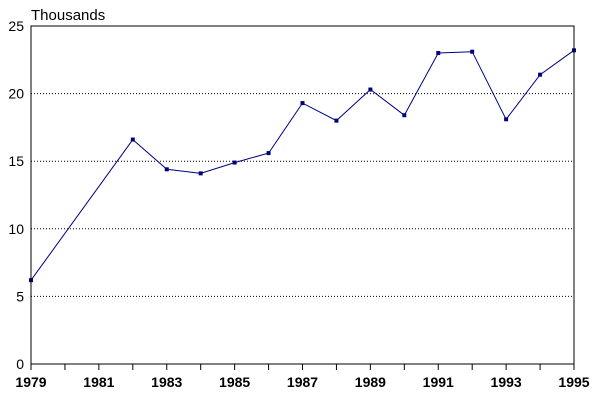  I want to click on y-tick-label: 5, so click(20, 296).